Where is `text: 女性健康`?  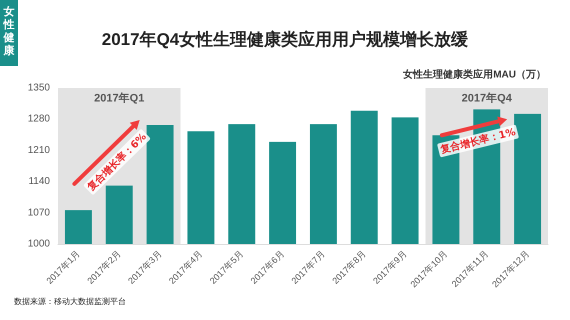 text: 女性健康 is located at coordinates (9, 31).